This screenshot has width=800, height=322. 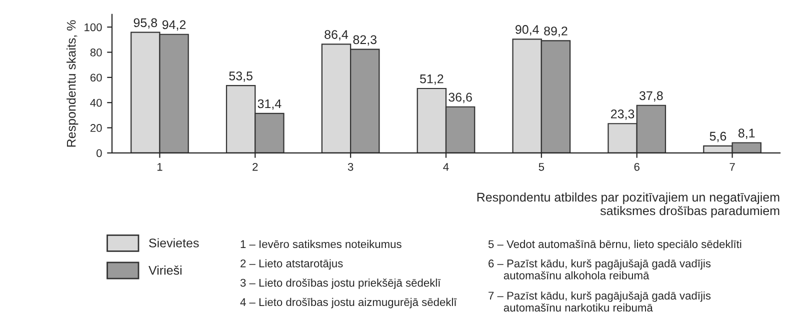 What do you see at coordinates (746, 133) in the screenshot?
I see `data-label: 8,1` at bounding box center [746, 133].